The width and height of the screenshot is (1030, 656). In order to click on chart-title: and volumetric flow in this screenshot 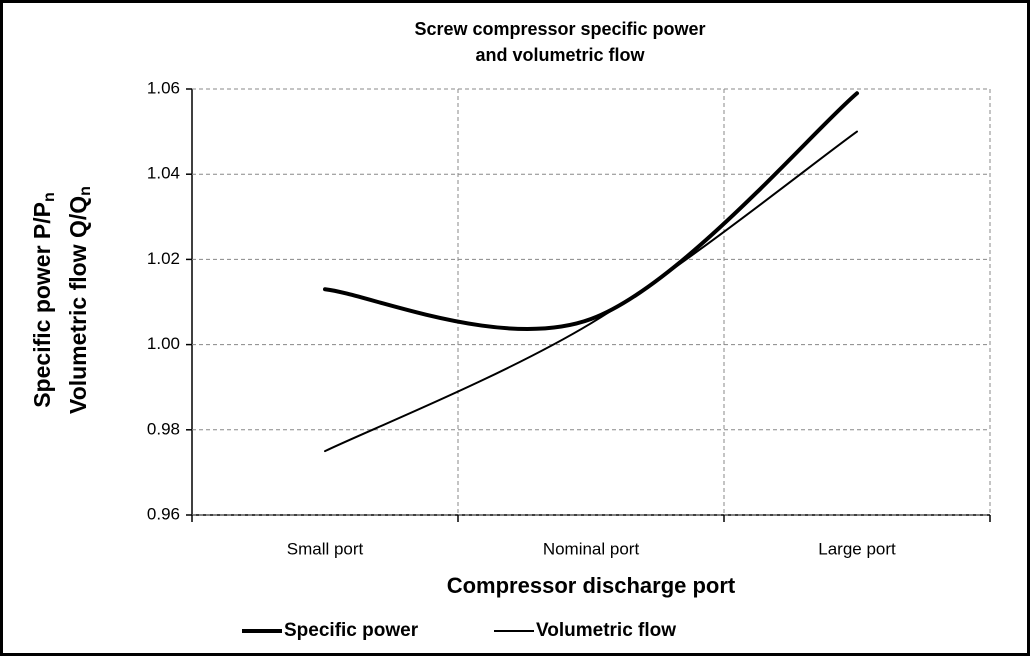, I will do `click(560, 55)`.